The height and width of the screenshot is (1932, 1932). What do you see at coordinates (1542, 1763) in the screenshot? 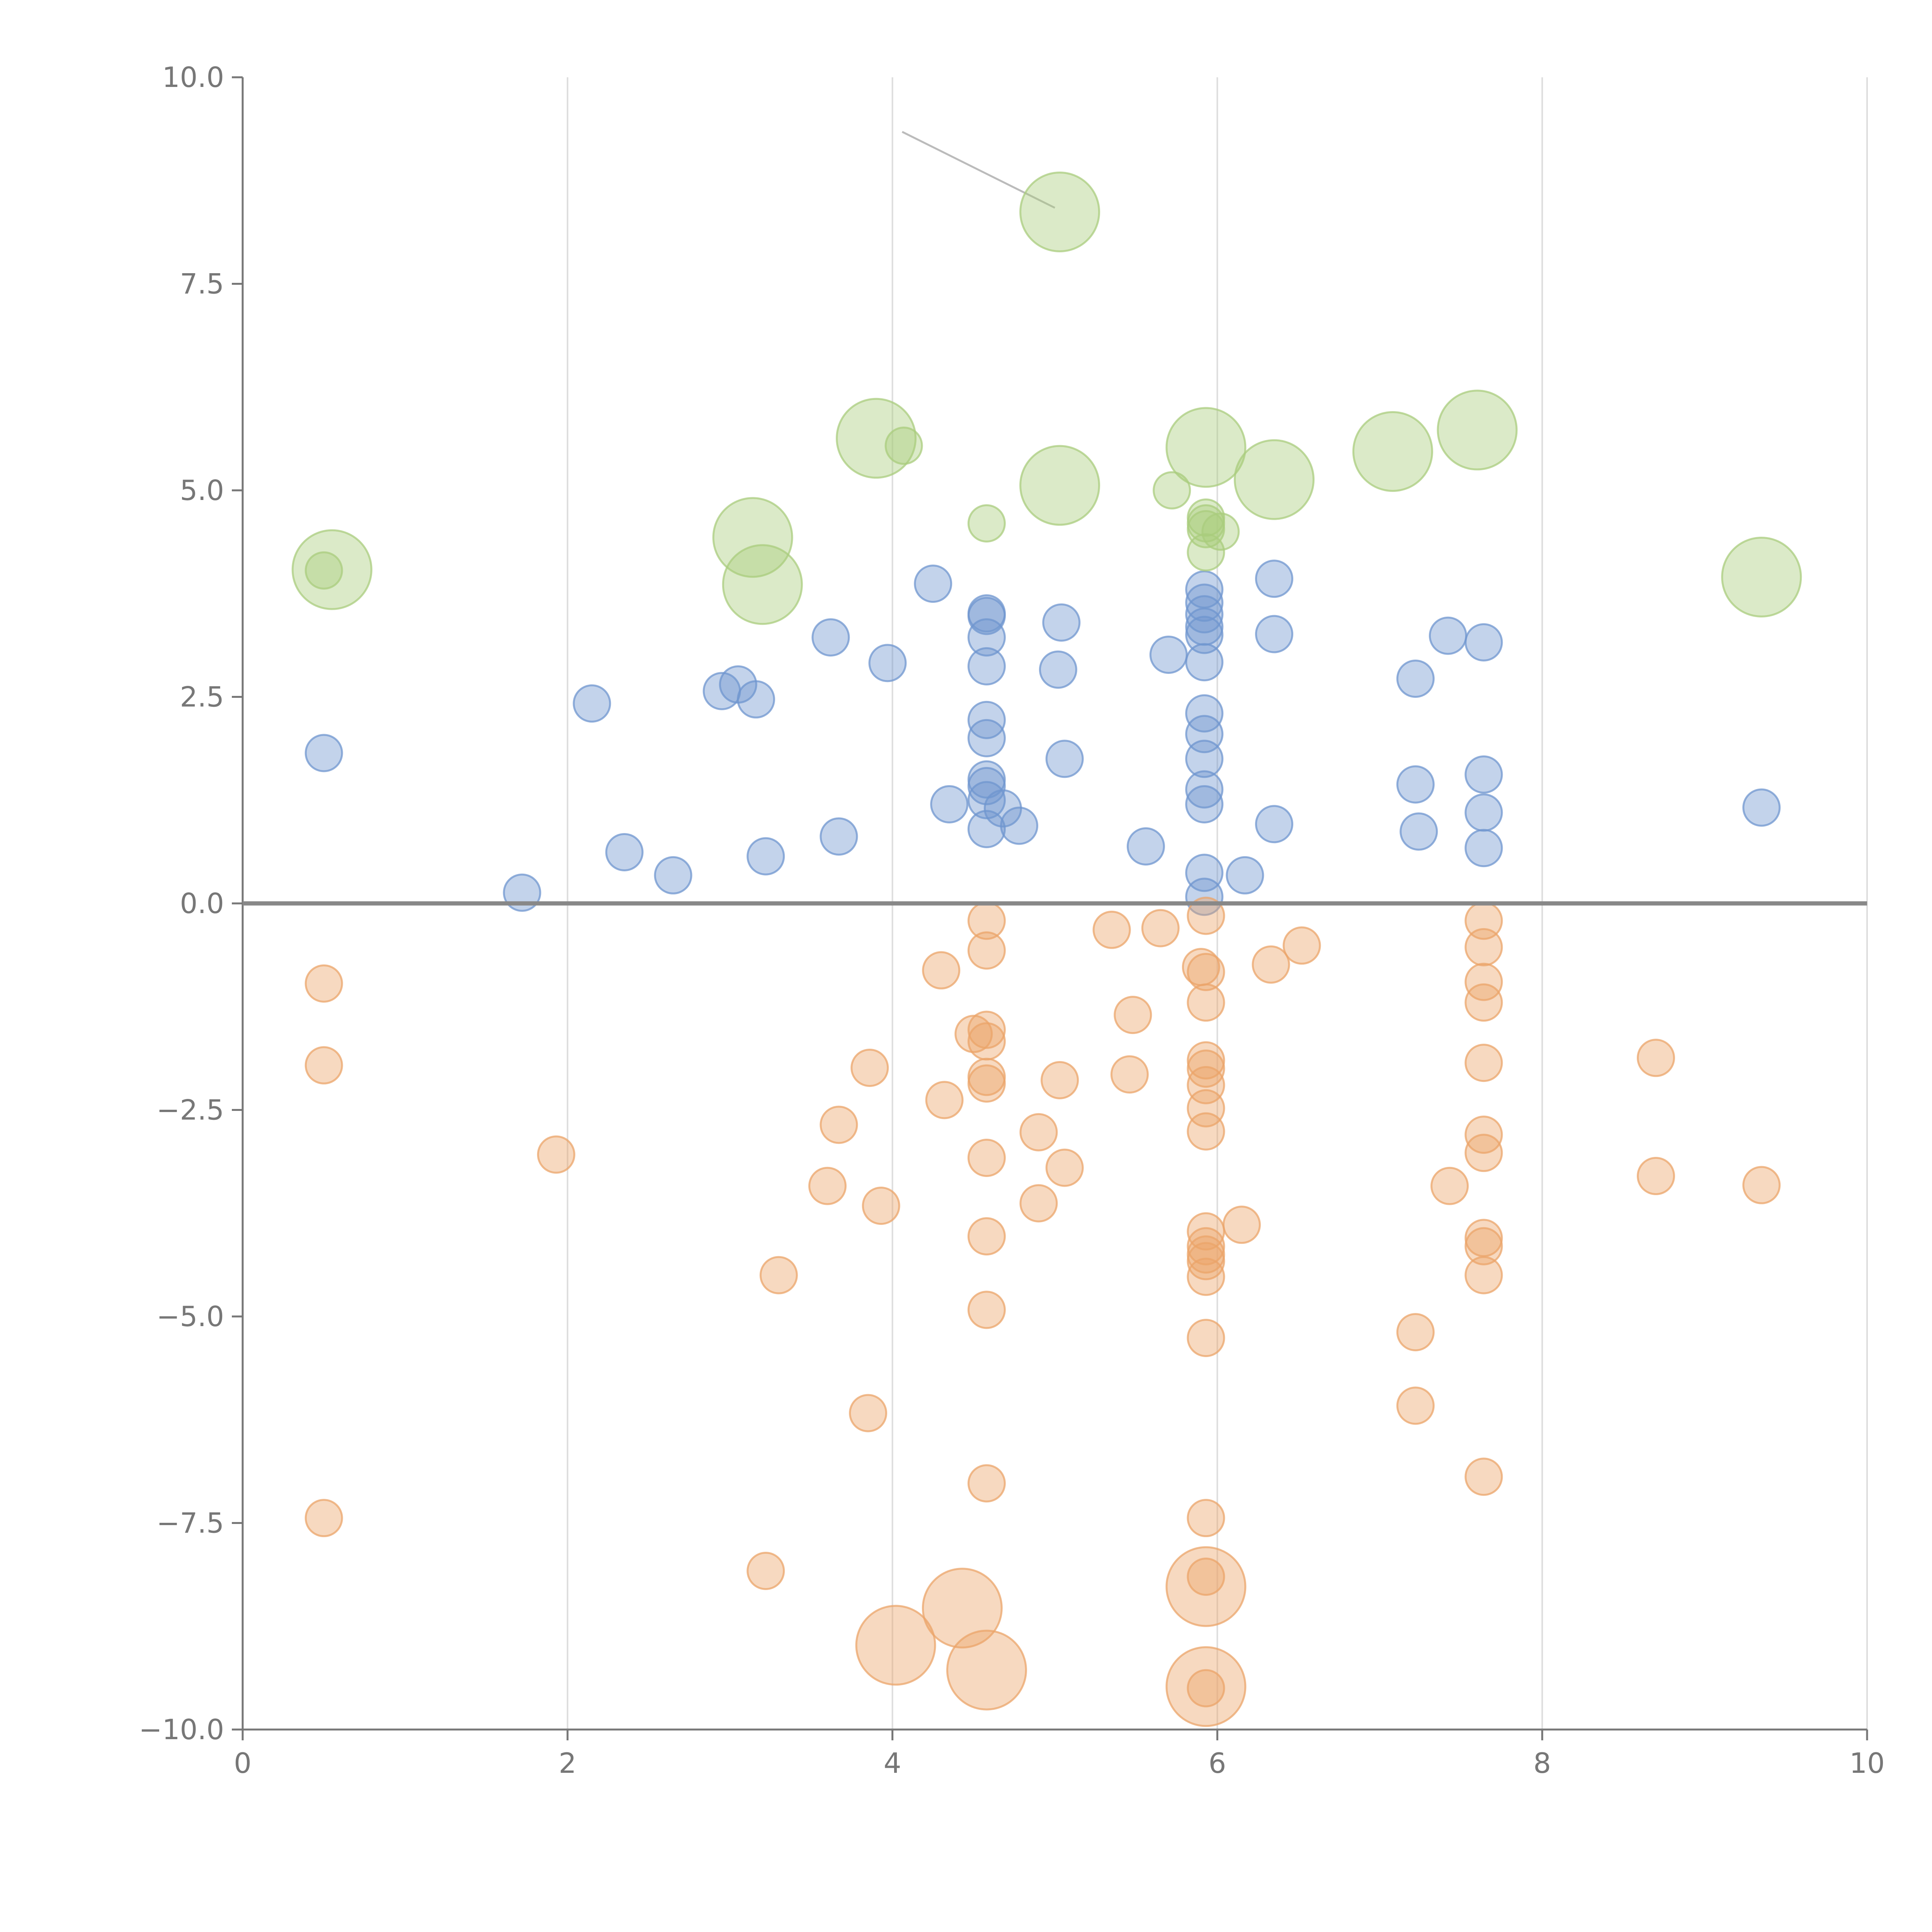
I see `x-tick-label: 8` at bounding box center [1542, 1763].